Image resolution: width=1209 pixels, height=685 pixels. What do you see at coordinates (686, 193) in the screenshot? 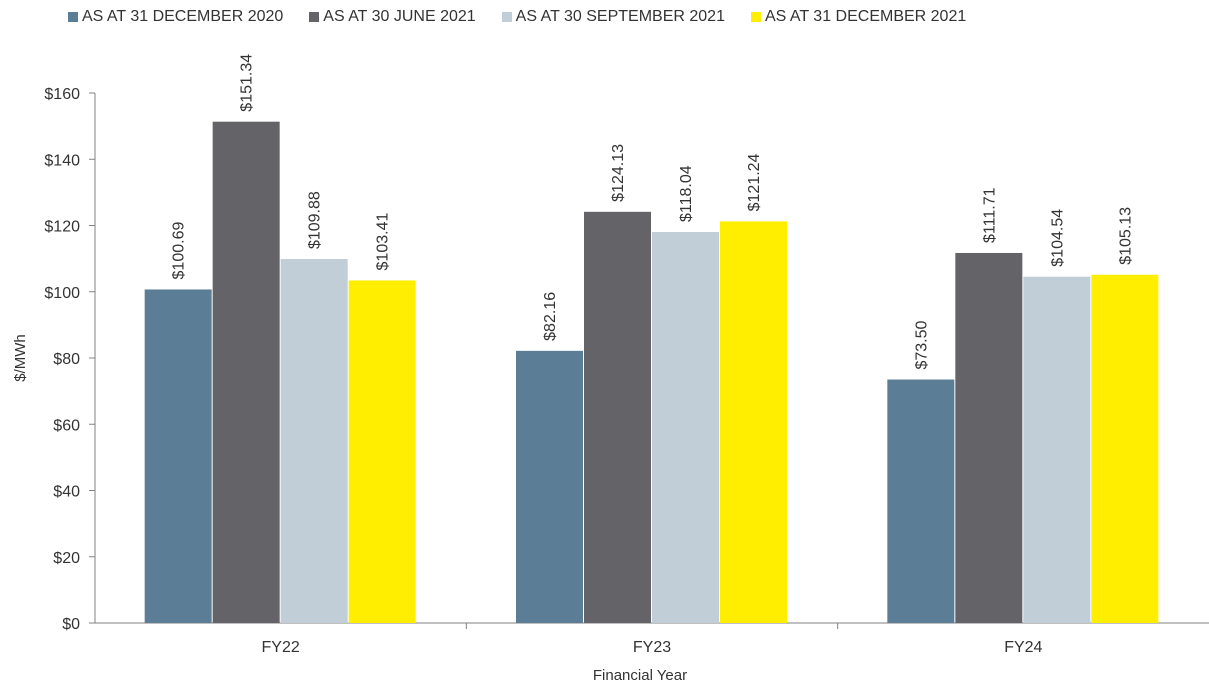
I see `bar-value-label: $118.04` at bounding box center [686, 193].